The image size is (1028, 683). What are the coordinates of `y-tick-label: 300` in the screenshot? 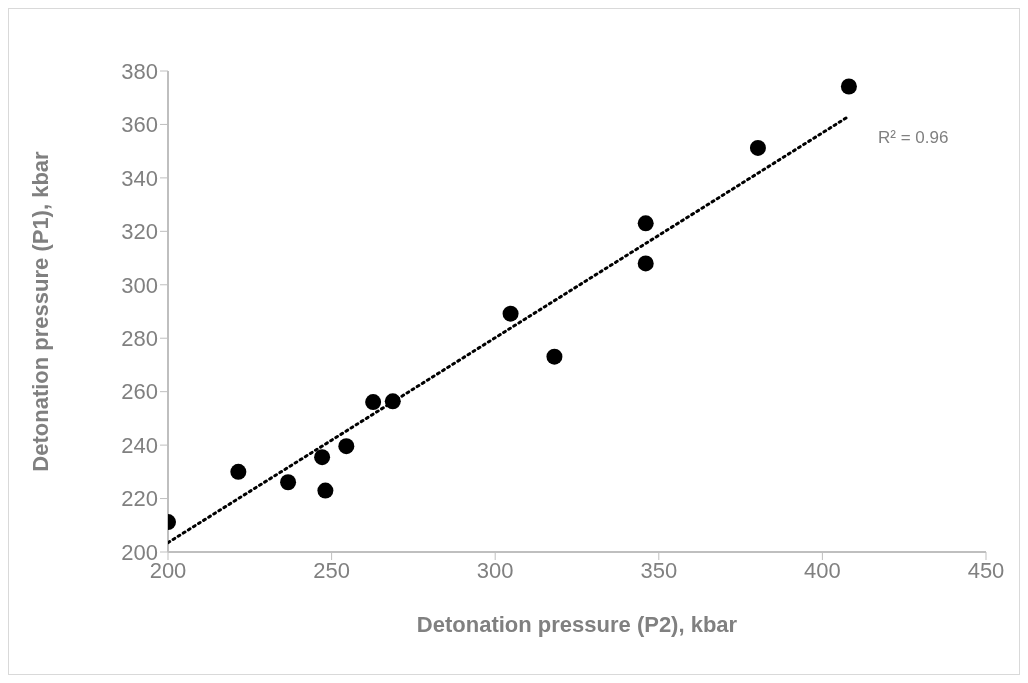 It's located at (139, 285).